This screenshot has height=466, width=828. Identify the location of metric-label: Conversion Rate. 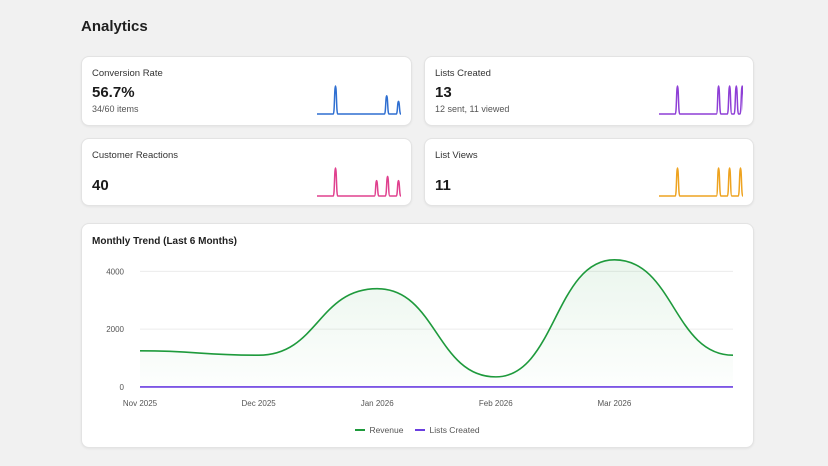
(127, 73).